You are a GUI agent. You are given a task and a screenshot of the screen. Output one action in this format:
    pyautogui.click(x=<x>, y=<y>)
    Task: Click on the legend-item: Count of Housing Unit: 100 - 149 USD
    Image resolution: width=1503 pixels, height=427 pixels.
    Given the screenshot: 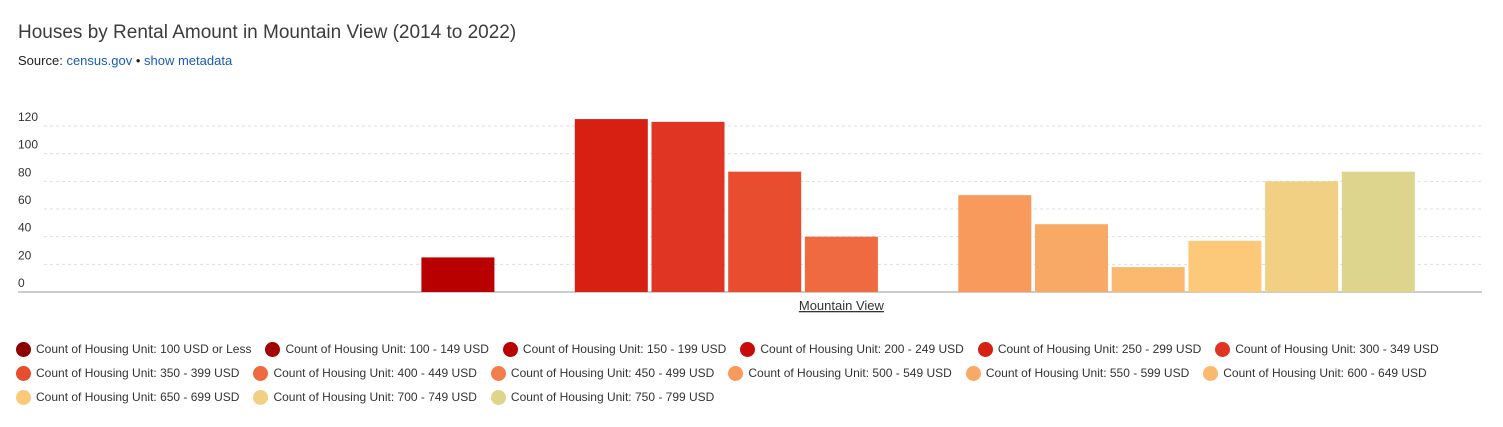 What is the action you would take?
    pyautogui.click(x=377, y=349)
    